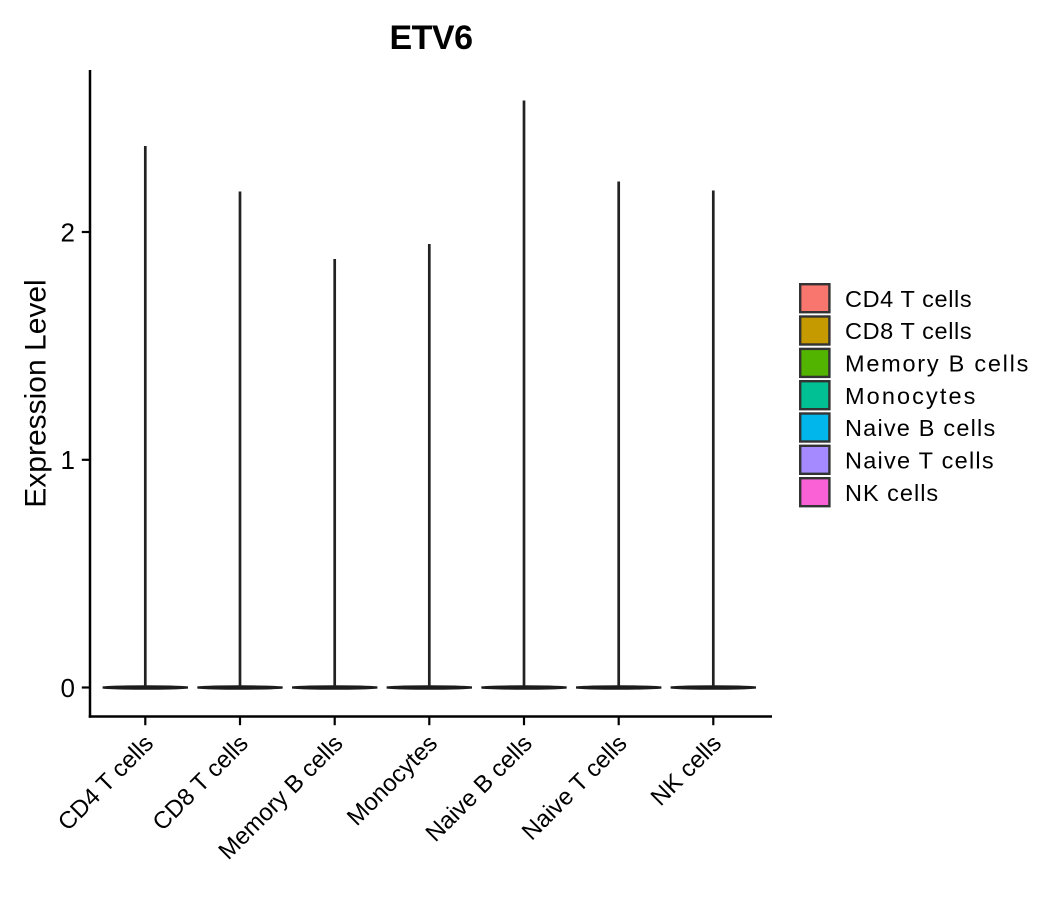 The height and width of the screenshot is (900, 1050). What do you see at coordinates (920, 428) in the screenshot?
I see `svg-text: Naive B cells` at bounding box center [920, 428].